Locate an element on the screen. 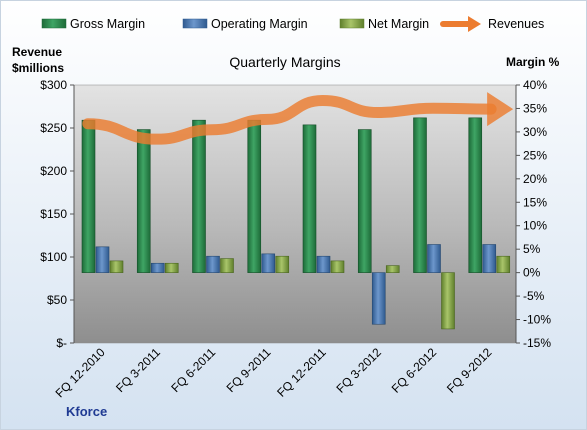  left-axis-tick-label: $200 is located at coordinates (53, 171).